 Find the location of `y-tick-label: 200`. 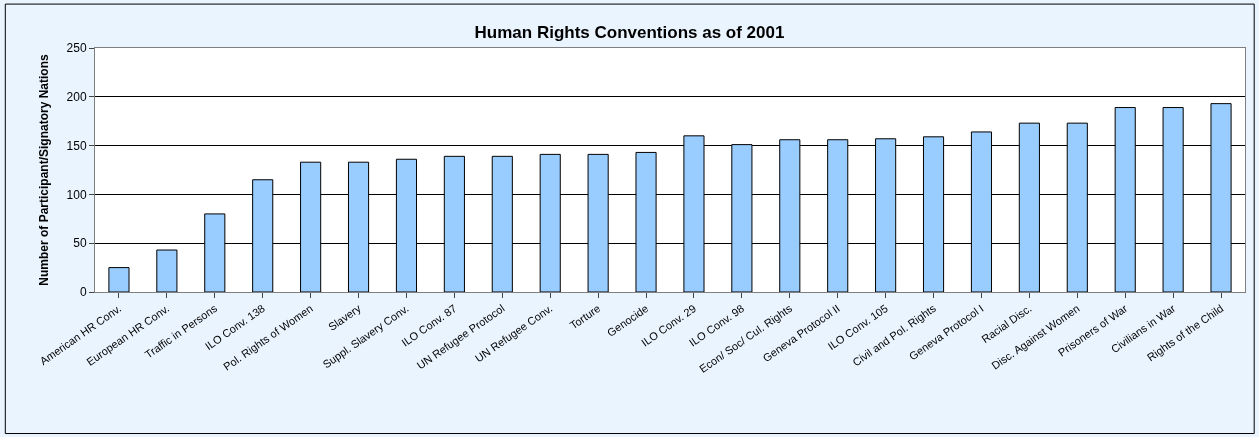

y-tick-label: 200 is located at coordinates (76, 97).